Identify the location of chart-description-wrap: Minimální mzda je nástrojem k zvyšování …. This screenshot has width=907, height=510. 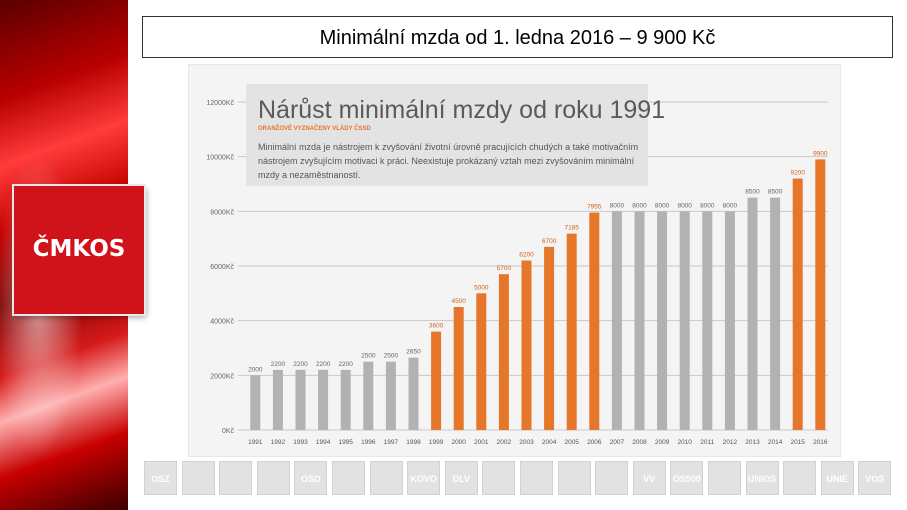
(448, 161).